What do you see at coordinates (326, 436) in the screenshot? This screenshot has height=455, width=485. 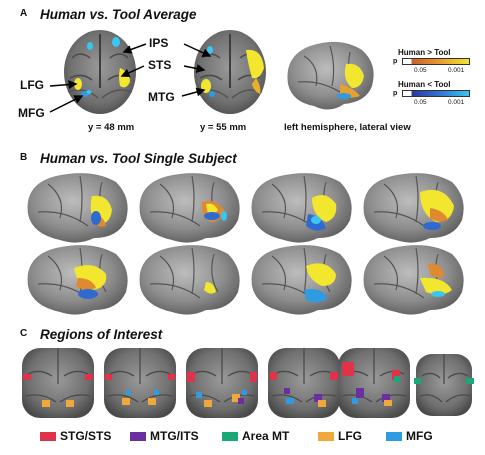 I see `roi-swatch-lfg` at bounding box center [326, 436].